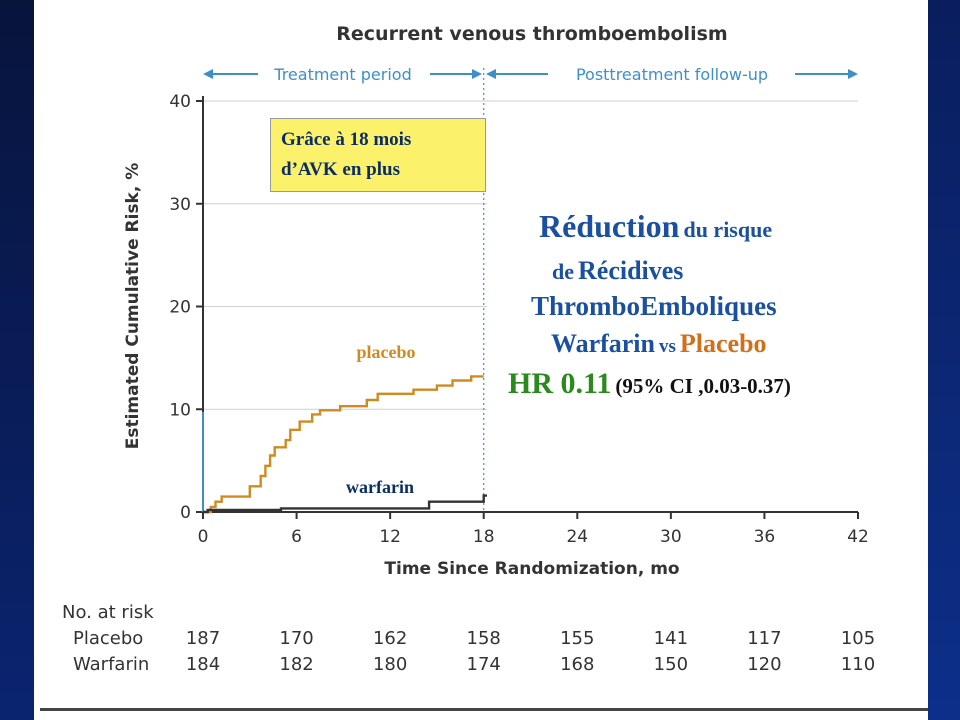  What do you see at coordinates (133, 306) in the screenshot?
I see `y-axis-title: Estimated Cumulative Risk, %` at bounding box center [133, 306].